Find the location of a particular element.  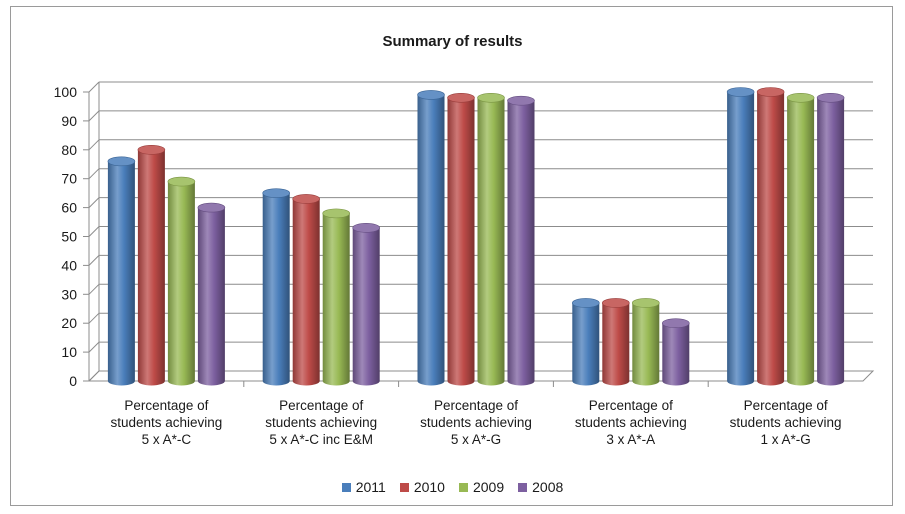

y-tick-label: 20 is located at coordinates (69, 323).